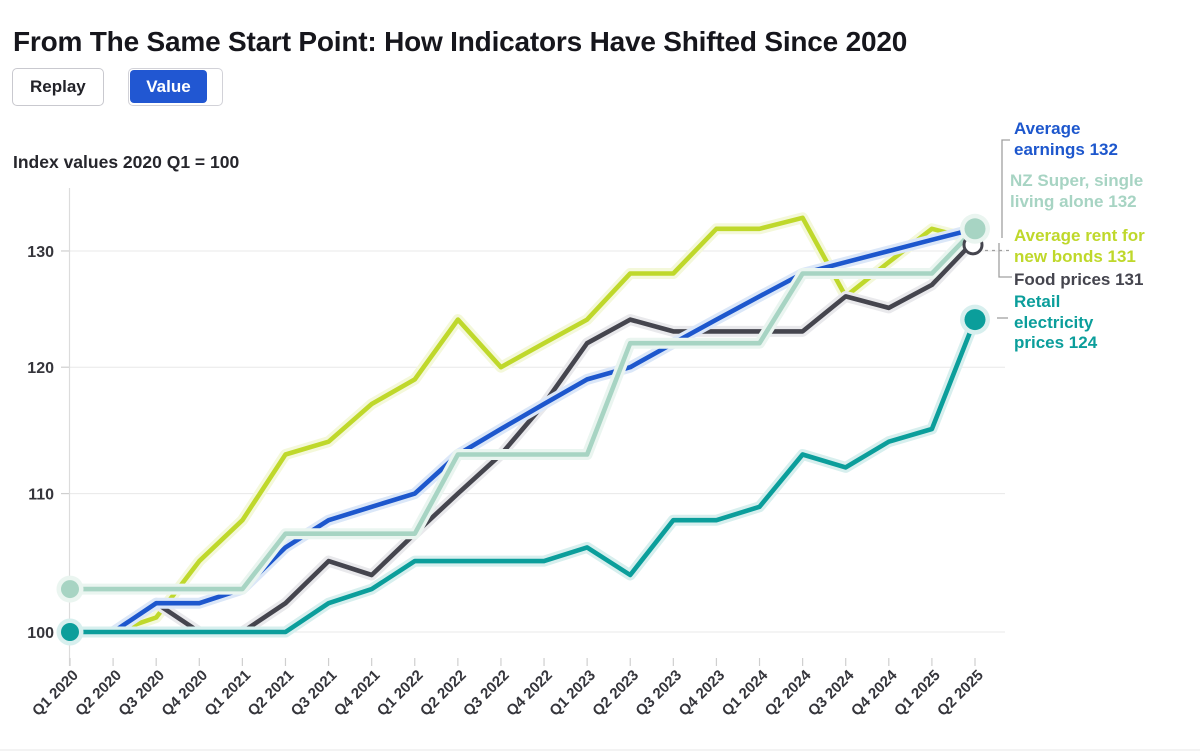 The image size is (1200, 756). I want to click on x-tick-label-q2-2020: Q2 2020, so click(98, 693).